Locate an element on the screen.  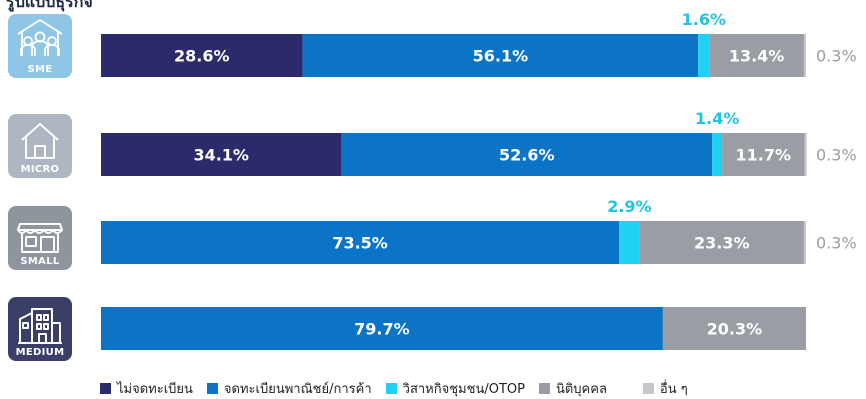
bar-segment-sme-s3 is located at coordinates (756, 55).